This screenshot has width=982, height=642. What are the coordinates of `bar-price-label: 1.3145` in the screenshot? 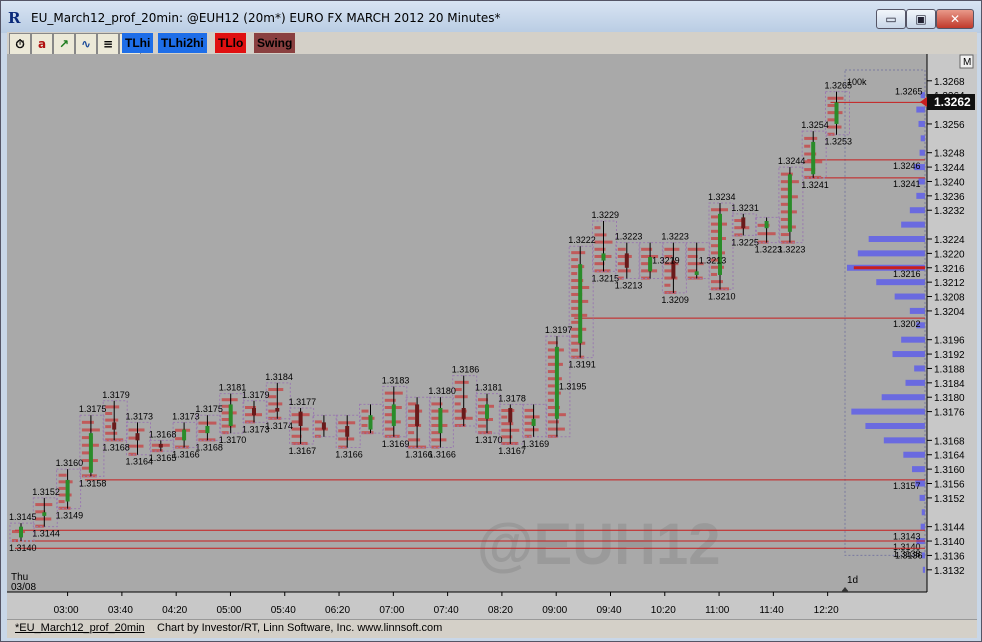 It's located at (23, 517).